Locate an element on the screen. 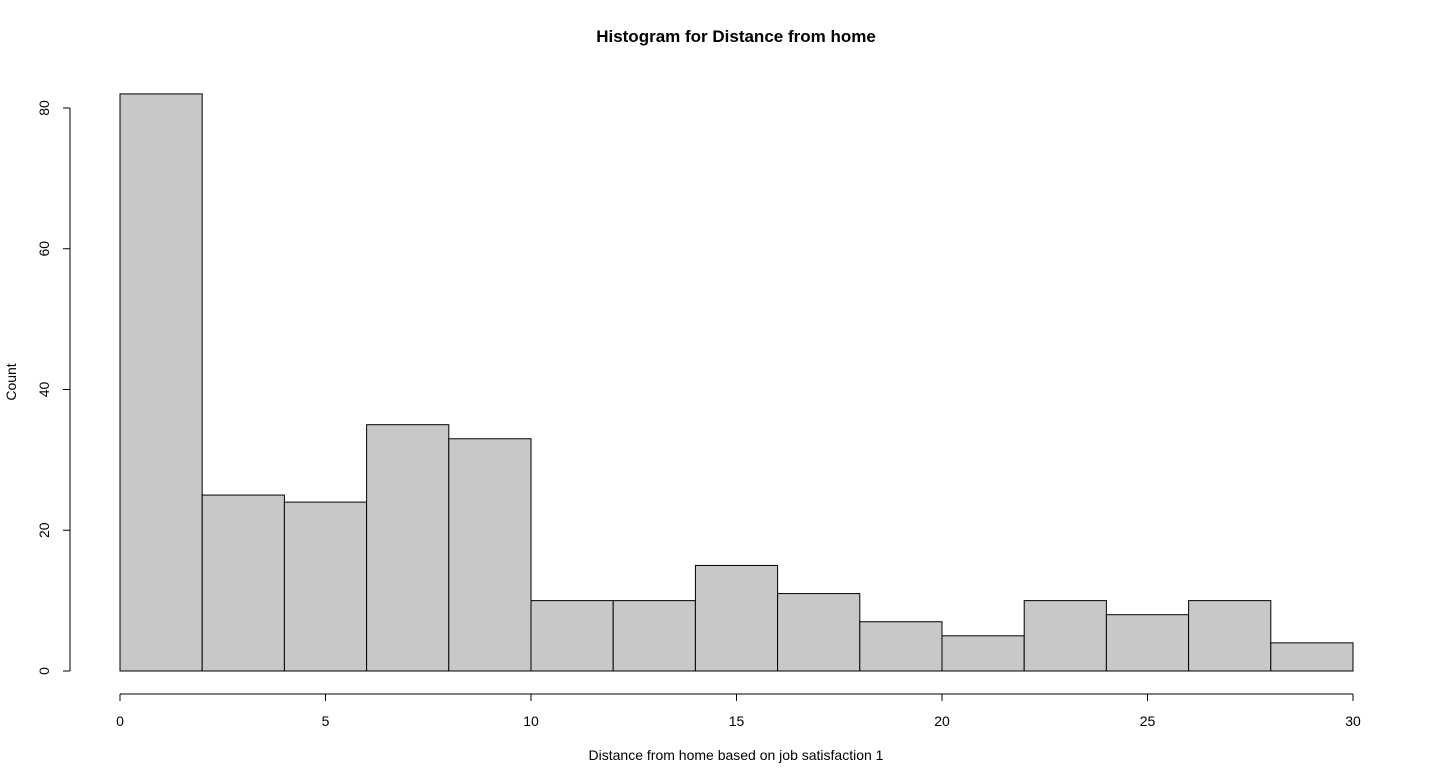 The image size is (1439, 782). x-tick-label: 0 is located at coordinates (120, 721).